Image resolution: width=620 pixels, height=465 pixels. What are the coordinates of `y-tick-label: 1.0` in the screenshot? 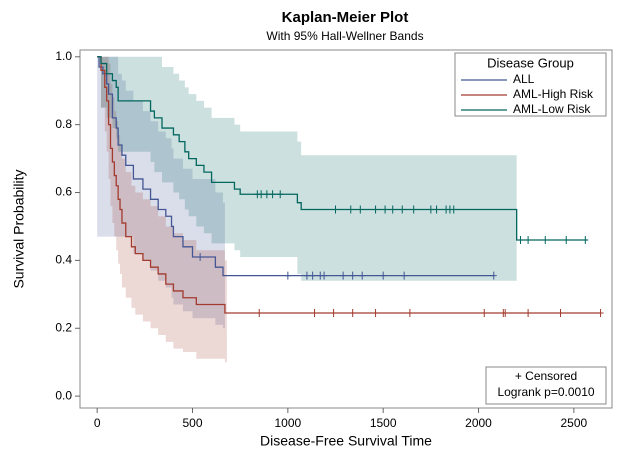 It's located at (63, 56).